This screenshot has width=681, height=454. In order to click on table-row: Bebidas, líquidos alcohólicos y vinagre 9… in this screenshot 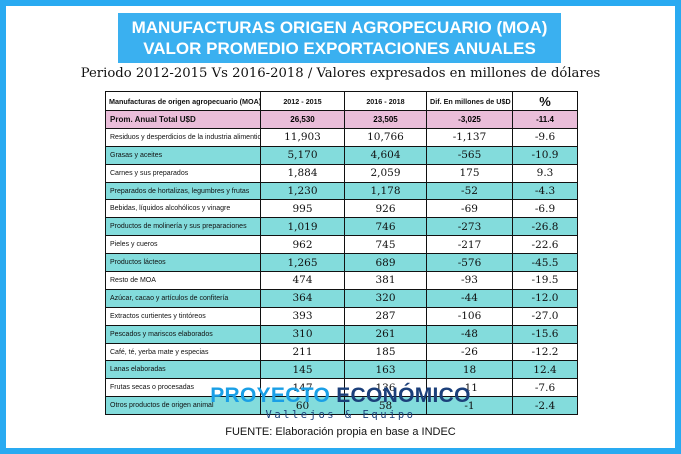, I will do `click(341, 209)`.